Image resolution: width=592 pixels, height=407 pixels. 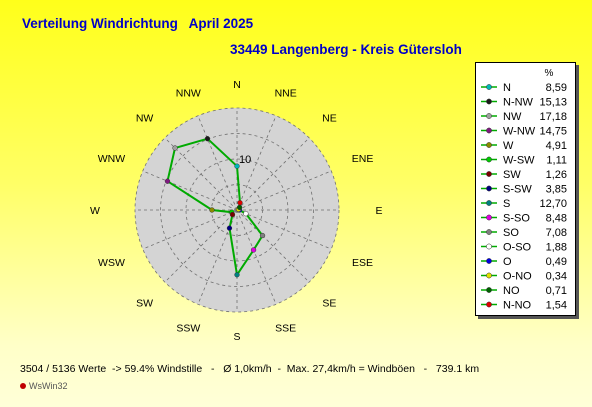 I want to click on legend-marker-w-nw, so click(x=489, y=130).